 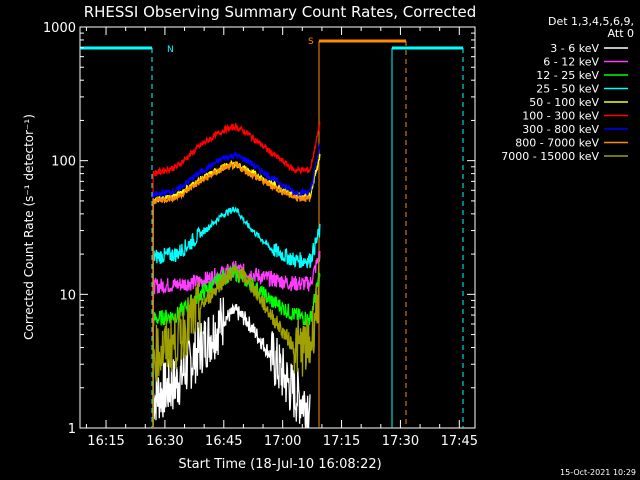 I want to click on x-tick-label: 17:15, so click(x=341, y=441).